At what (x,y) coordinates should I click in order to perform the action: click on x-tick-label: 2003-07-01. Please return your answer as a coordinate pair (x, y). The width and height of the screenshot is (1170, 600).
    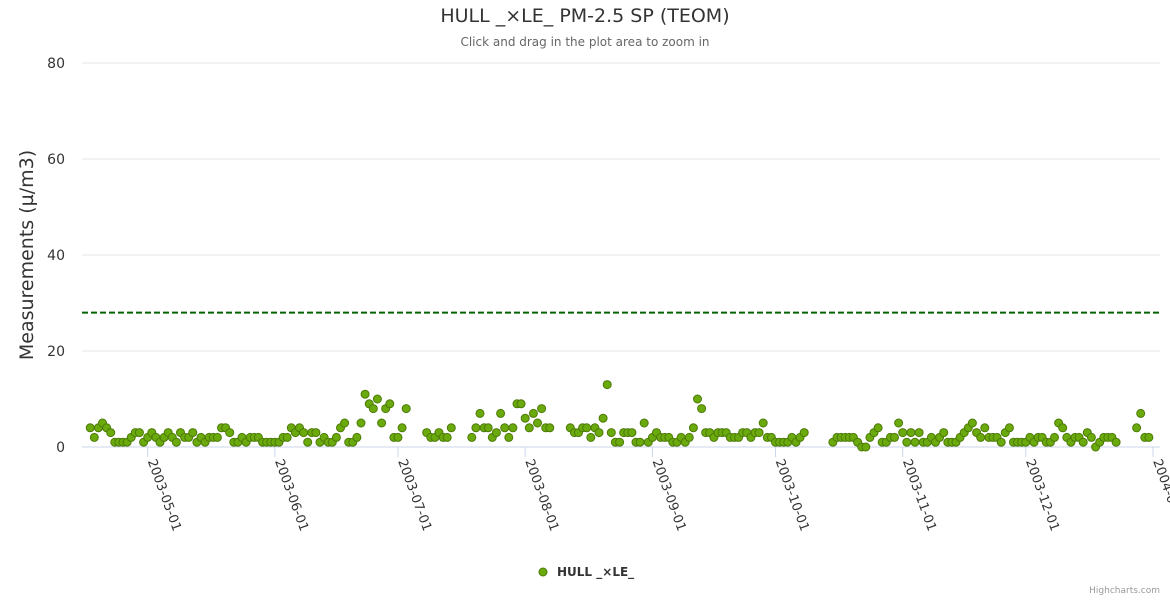
    Looking at the image, I should click on (414, 495).